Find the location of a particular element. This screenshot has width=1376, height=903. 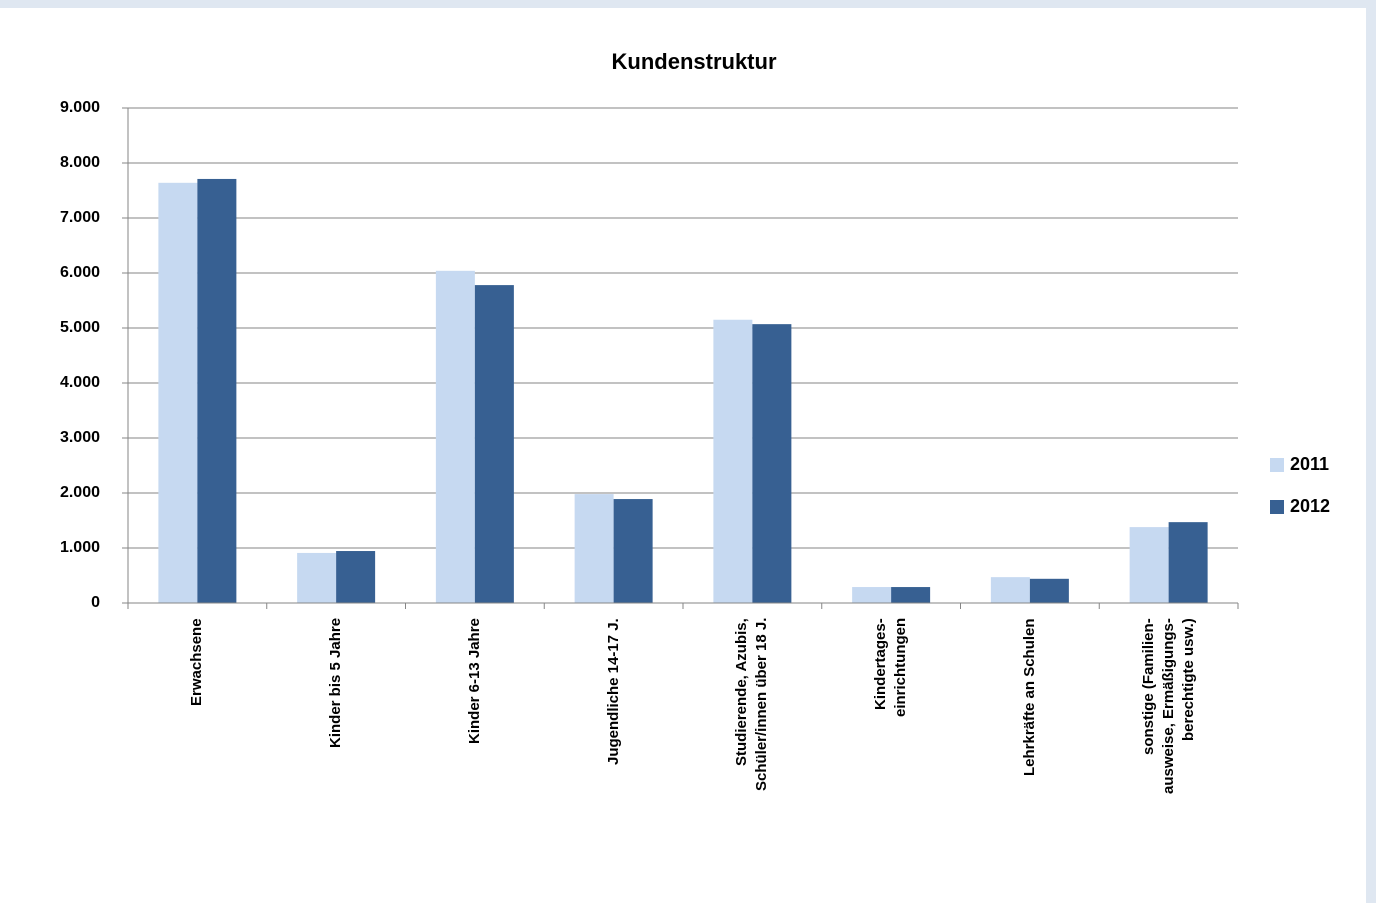

y-tick-label: 1.000 is located at coordinates (80, 547).